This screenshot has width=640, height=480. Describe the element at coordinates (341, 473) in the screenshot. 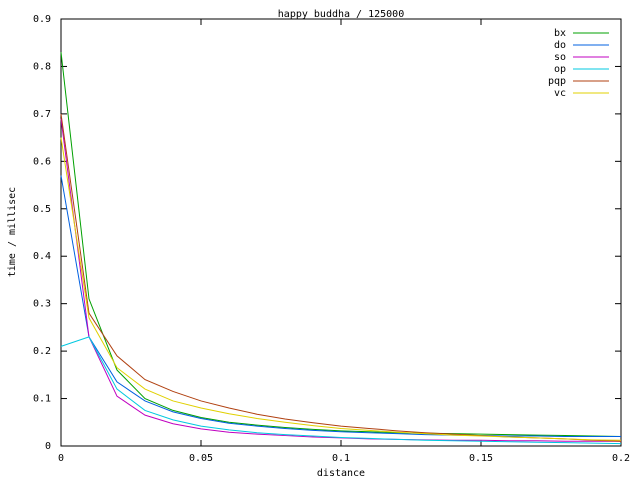

I see `x-axis-label: distance` at that location.